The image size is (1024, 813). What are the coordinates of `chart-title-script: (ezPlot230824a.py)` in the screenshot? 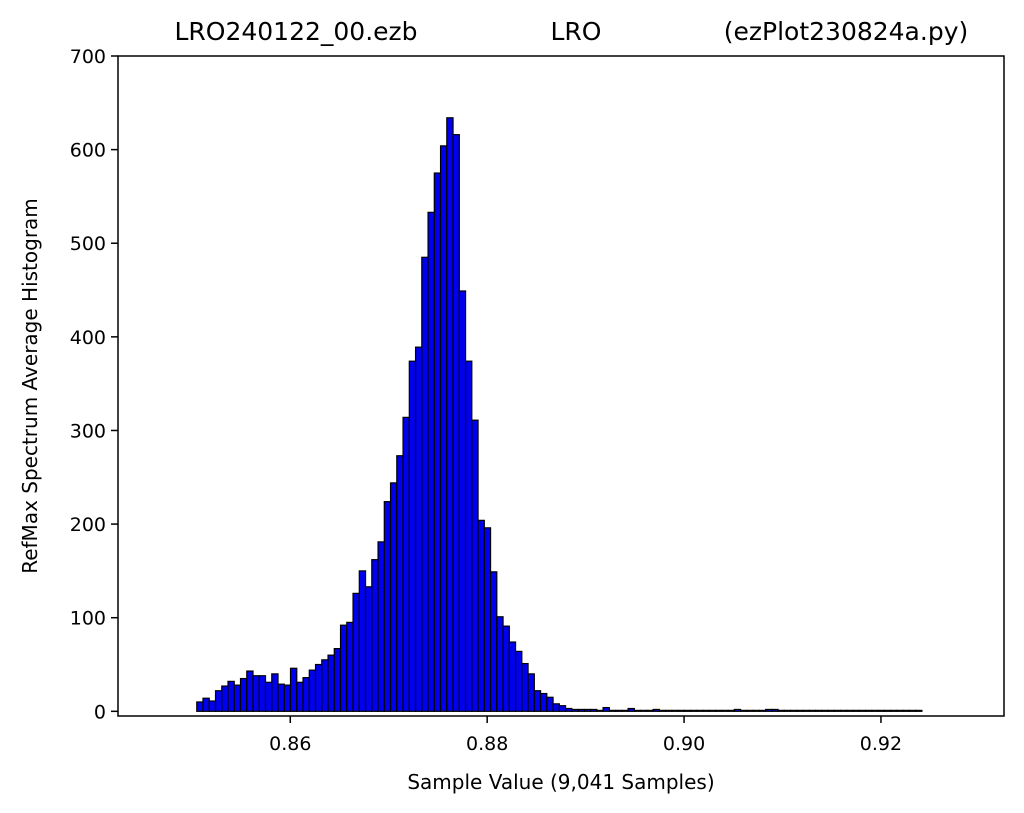 It's located at (846, 31).